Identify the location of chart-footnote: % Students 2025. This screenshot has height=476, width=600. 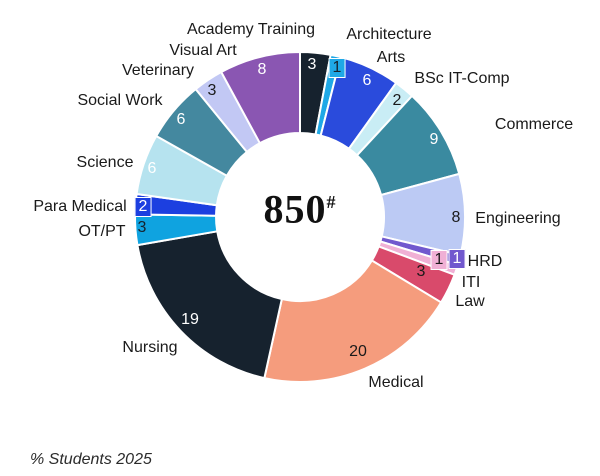
(91, 459).